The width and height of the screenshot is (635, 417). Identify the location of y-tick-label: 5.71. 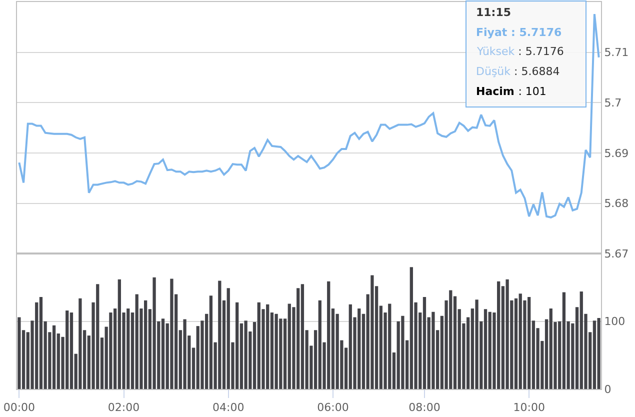
(616, 53).